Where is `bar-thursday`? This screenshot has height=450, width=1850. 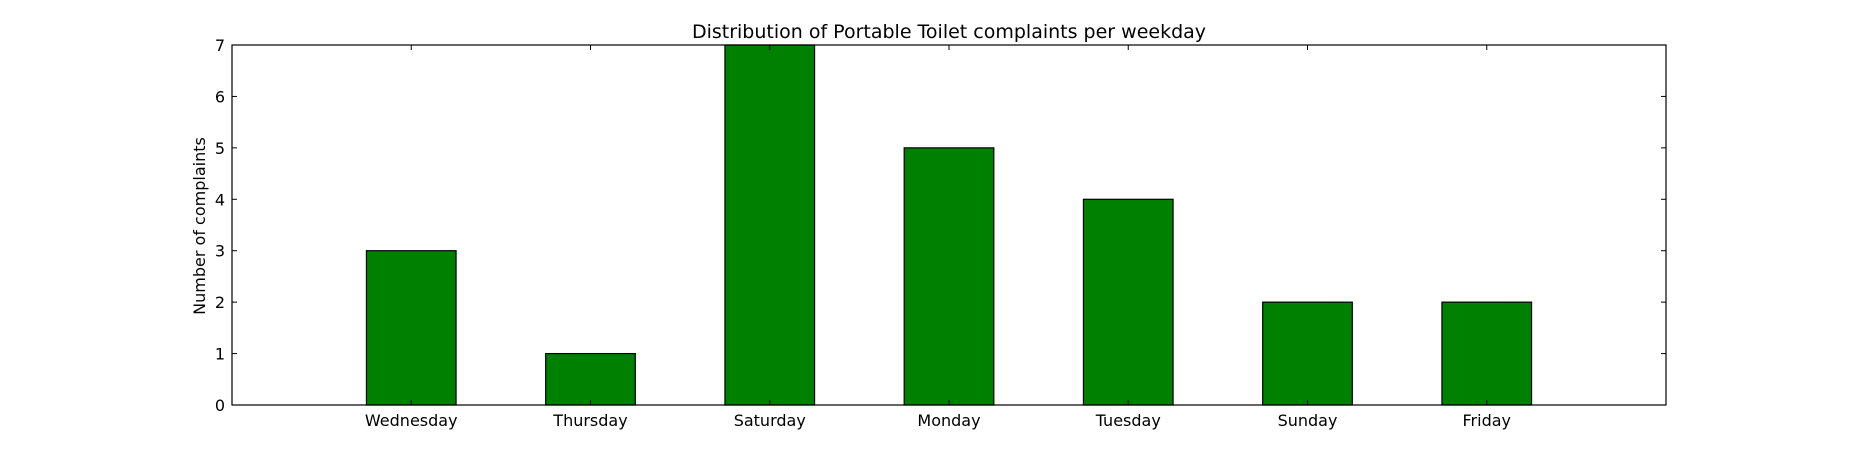
bar-thursday is located at coordinates (590, 379).